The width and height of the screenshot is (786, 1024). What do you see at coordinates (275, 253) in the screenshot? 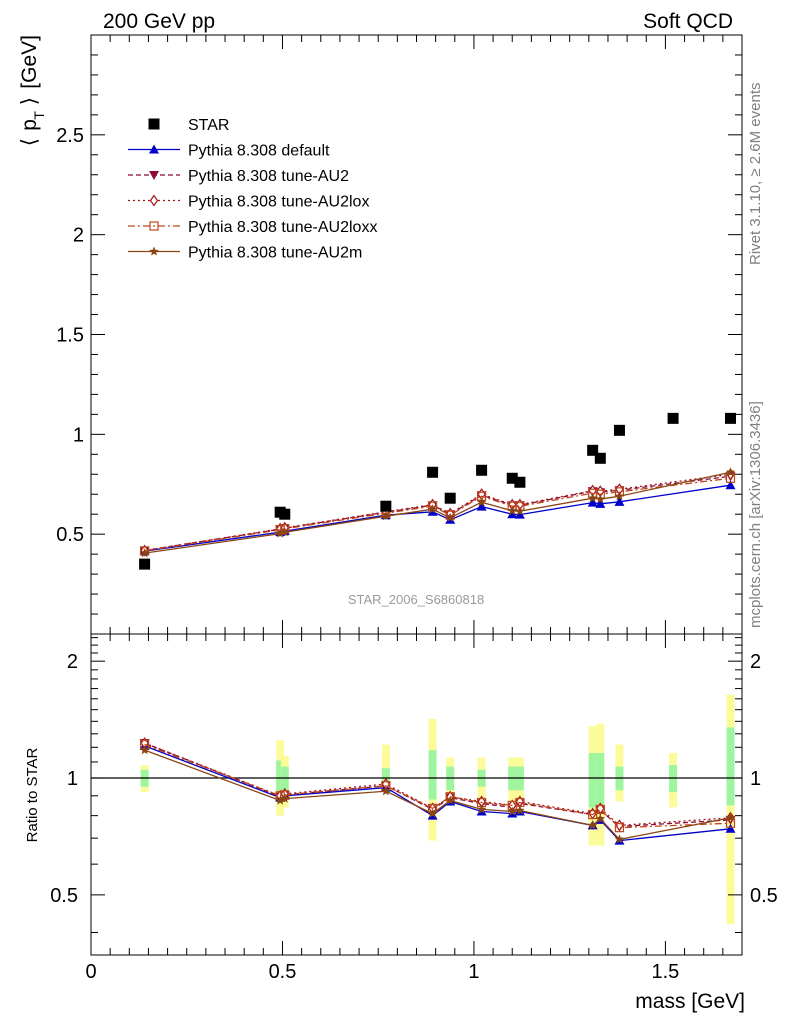
I see `legend-label: Pythia 8.308 tune-AU2m` at bounding box center [275, 253].